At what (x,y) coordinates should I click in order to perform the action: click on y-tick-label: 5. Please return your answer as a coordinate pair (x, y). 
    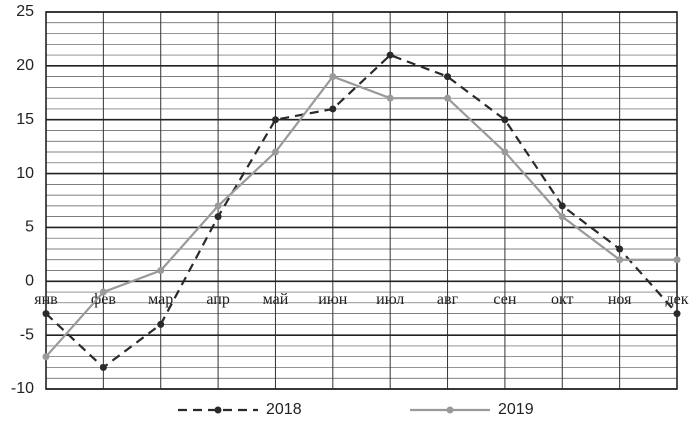
    Looking at the image, I should click on (29, 227).